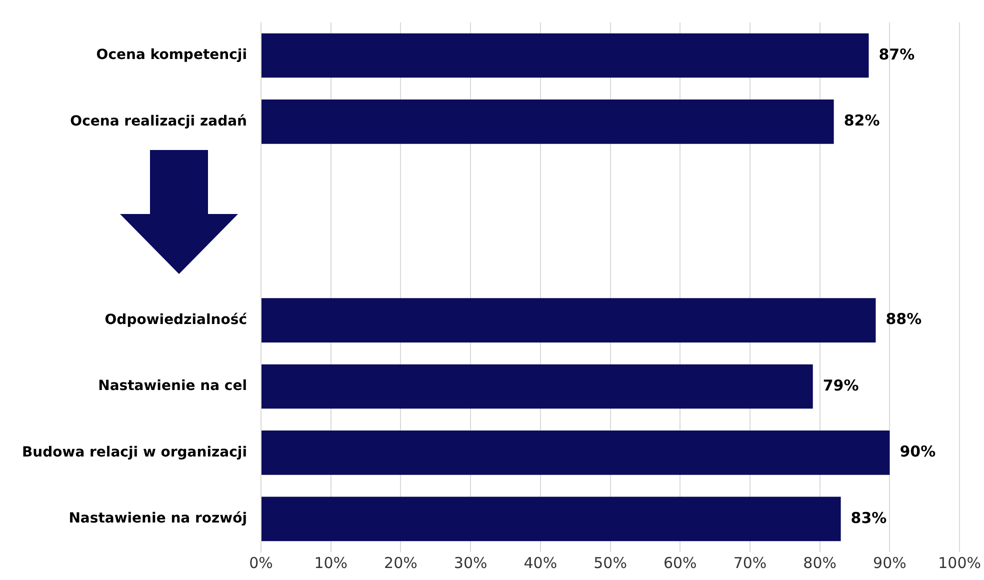 The image size is (984, 580). I want to click on x-tick-label: 20%, so click(401, 563).